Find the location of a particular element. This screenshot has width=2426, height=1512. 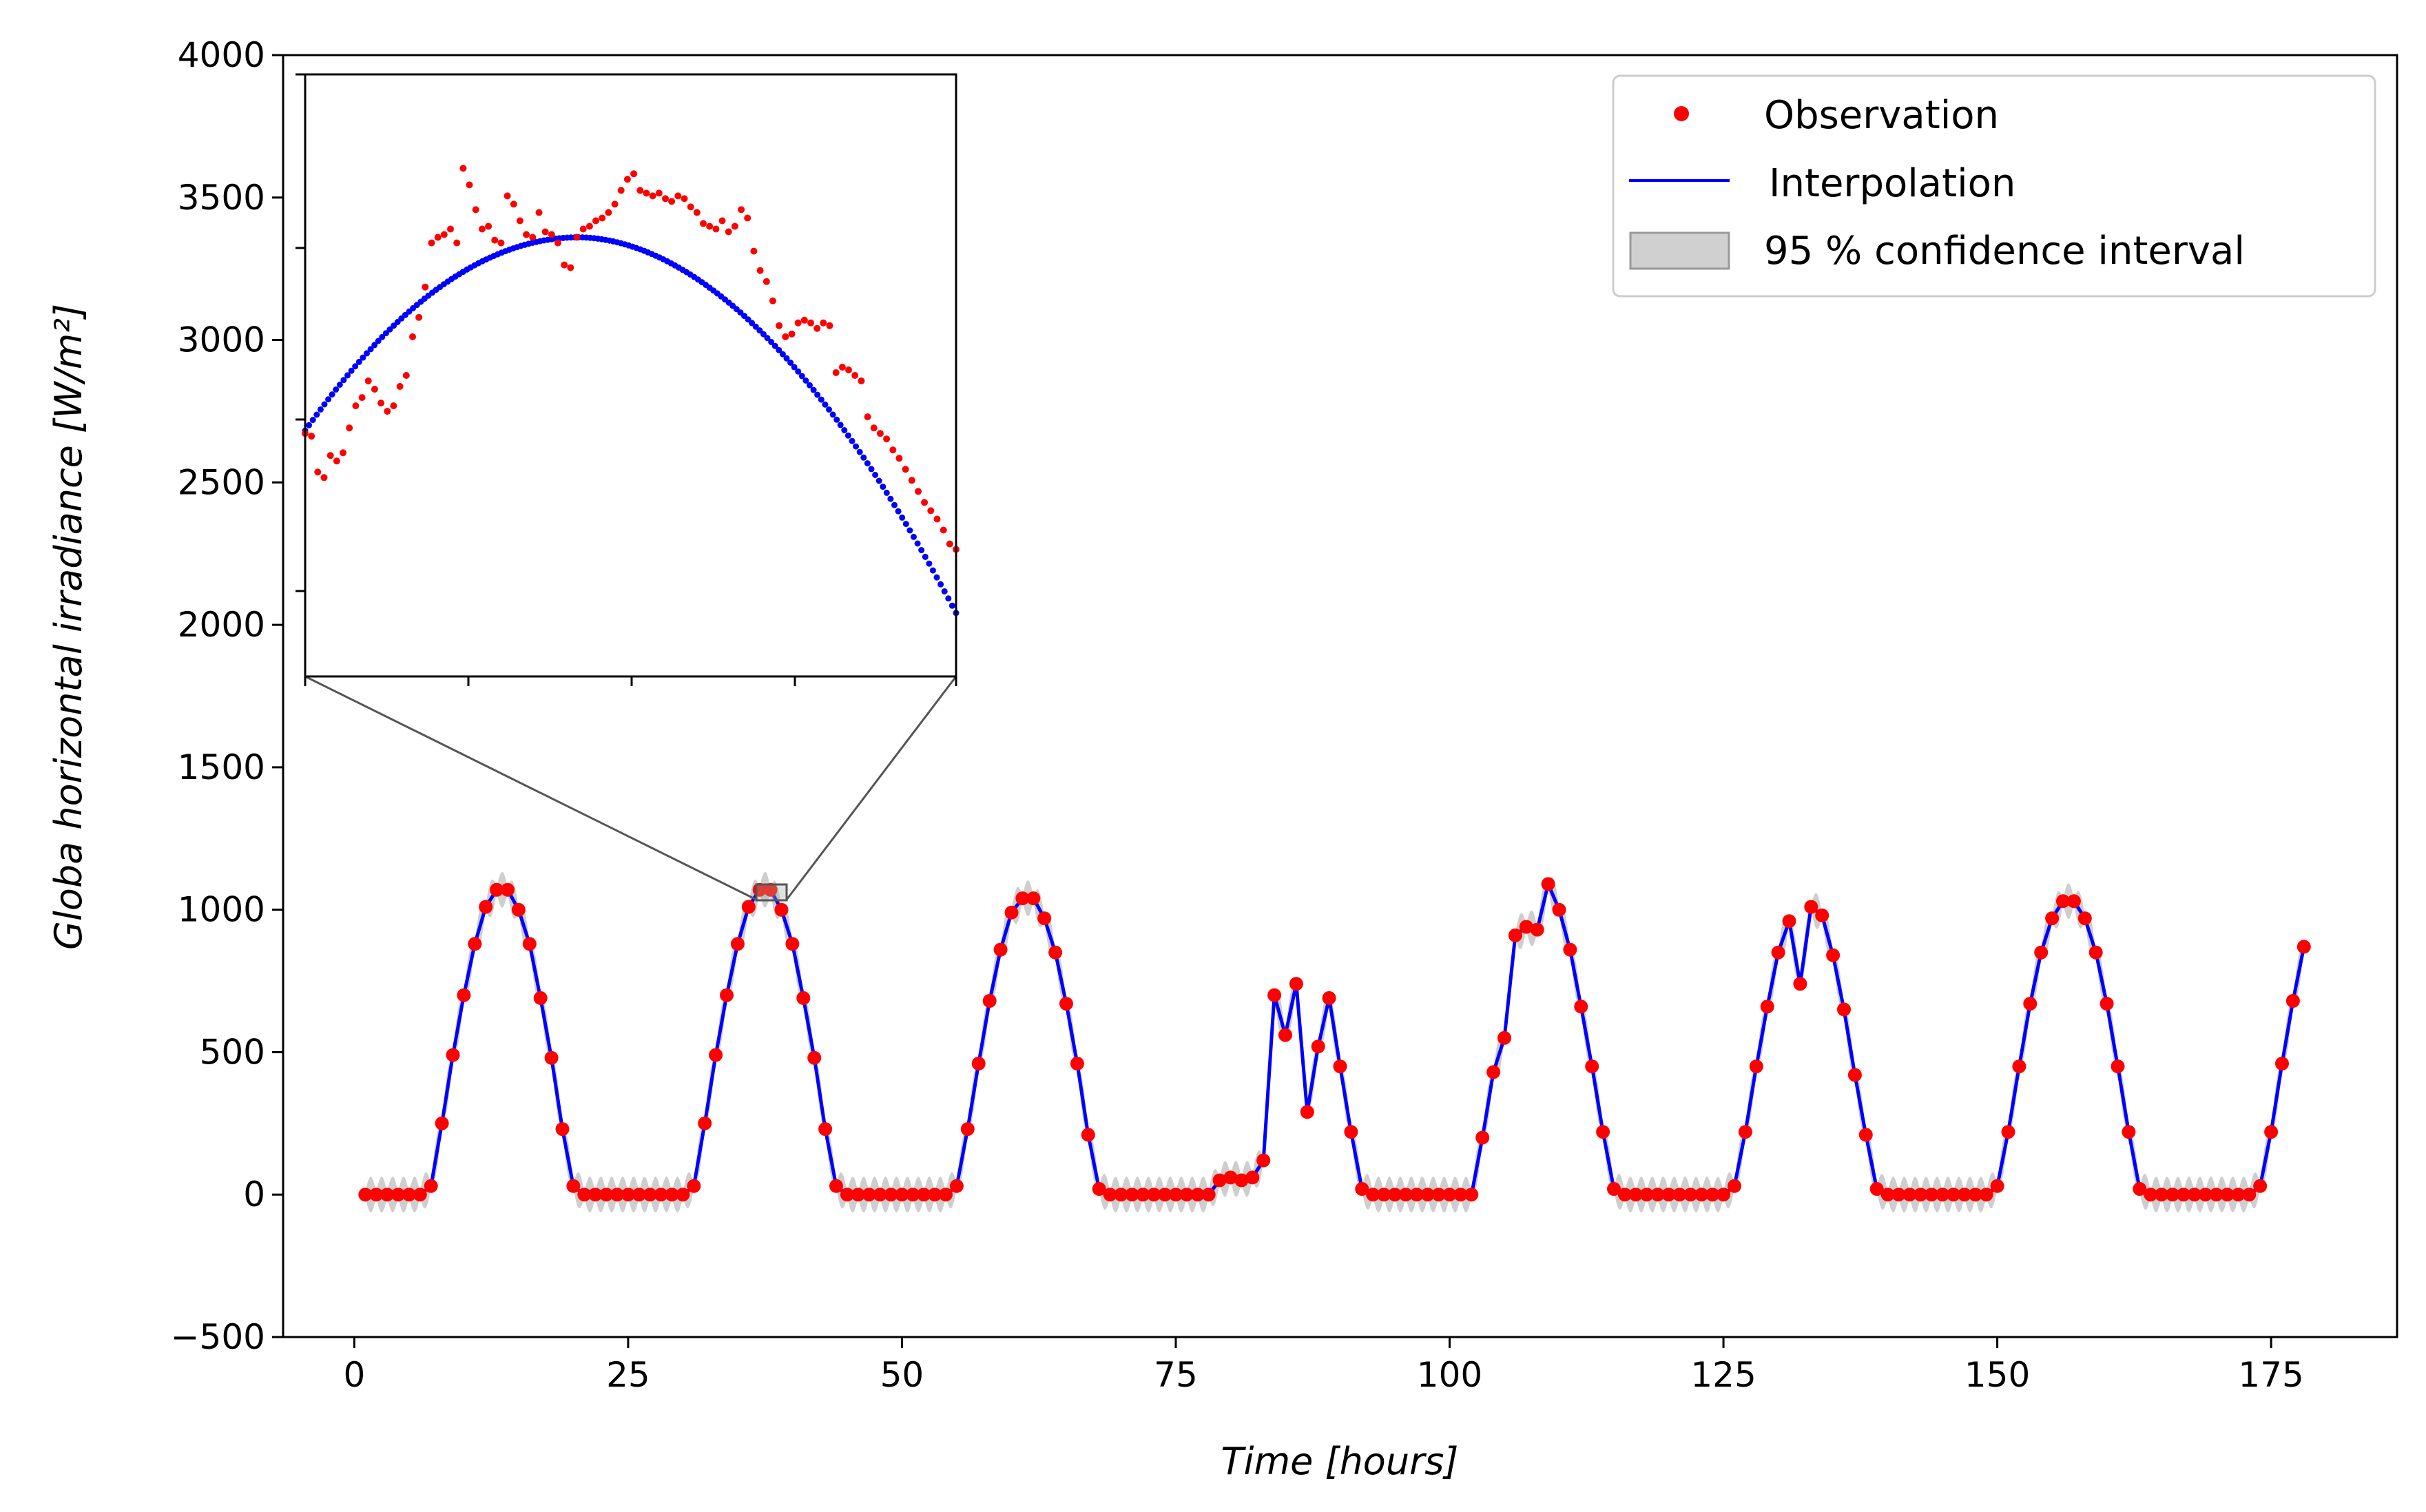

x-tick-label: 150 is located at coordinates (1997, 1375).